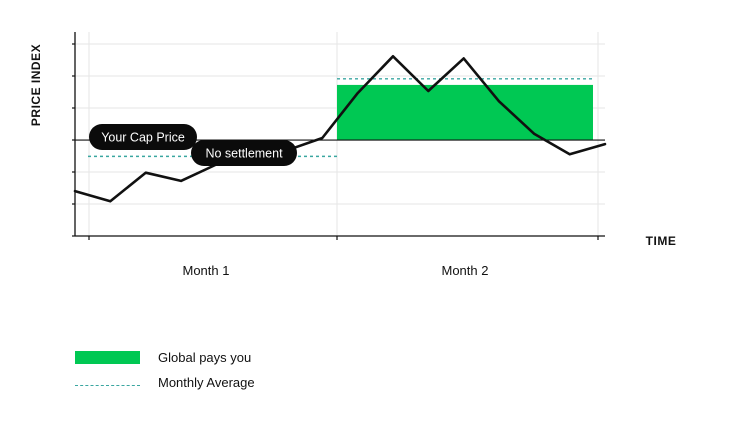 The height and width of the screenshot is (423, 731). I want to click on no-settlement-pill-bg, so click(244, 153).